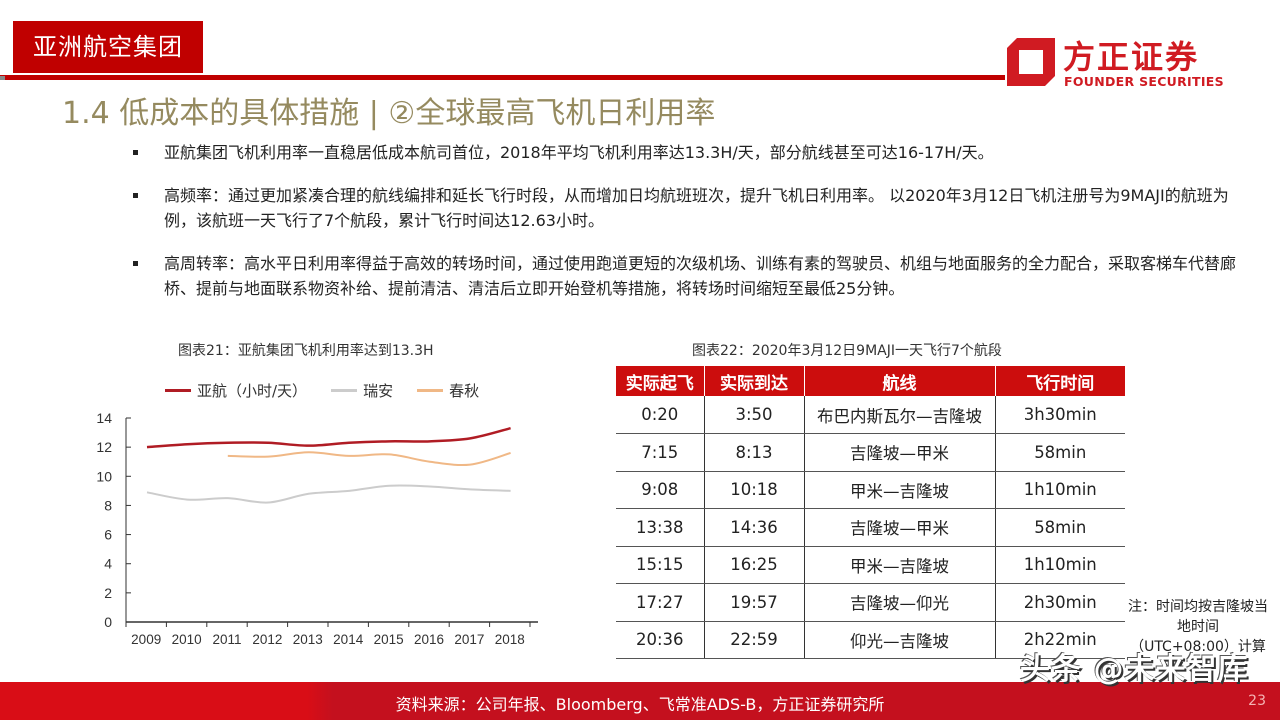 The image size is (1280, 720). Describe the element at coordinates (226, 639) in the screenshot. I see `svg-text: 2011` at that location.